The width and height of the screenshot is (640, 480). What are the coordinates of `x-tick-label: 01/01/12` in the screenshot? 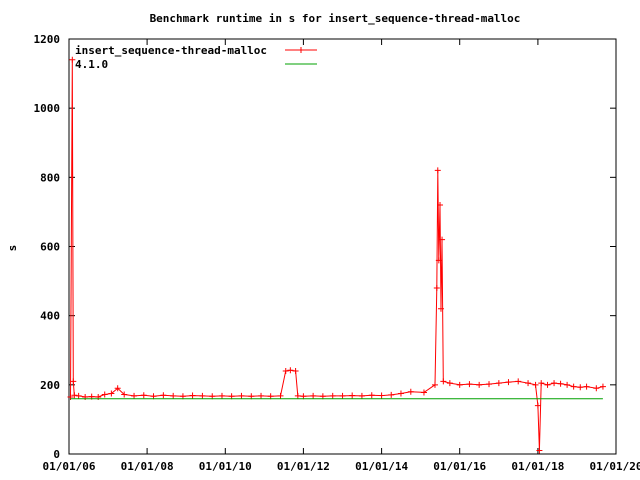 It's located at (303, 466).